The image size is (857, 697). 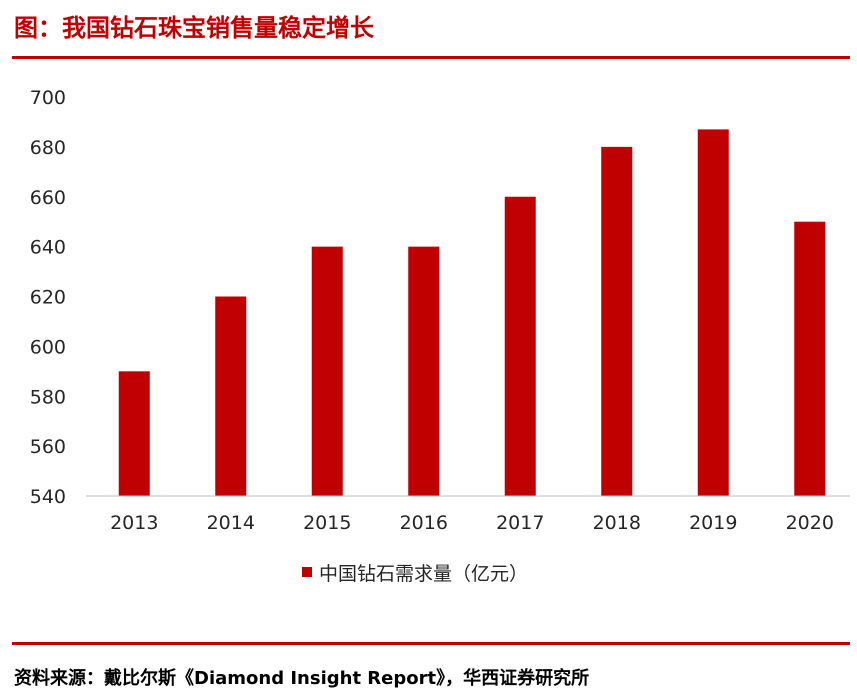 What do you see at coordinates (520, 346) in the screenshot?
I see `bar-2017` at bounding box center [520, 346].